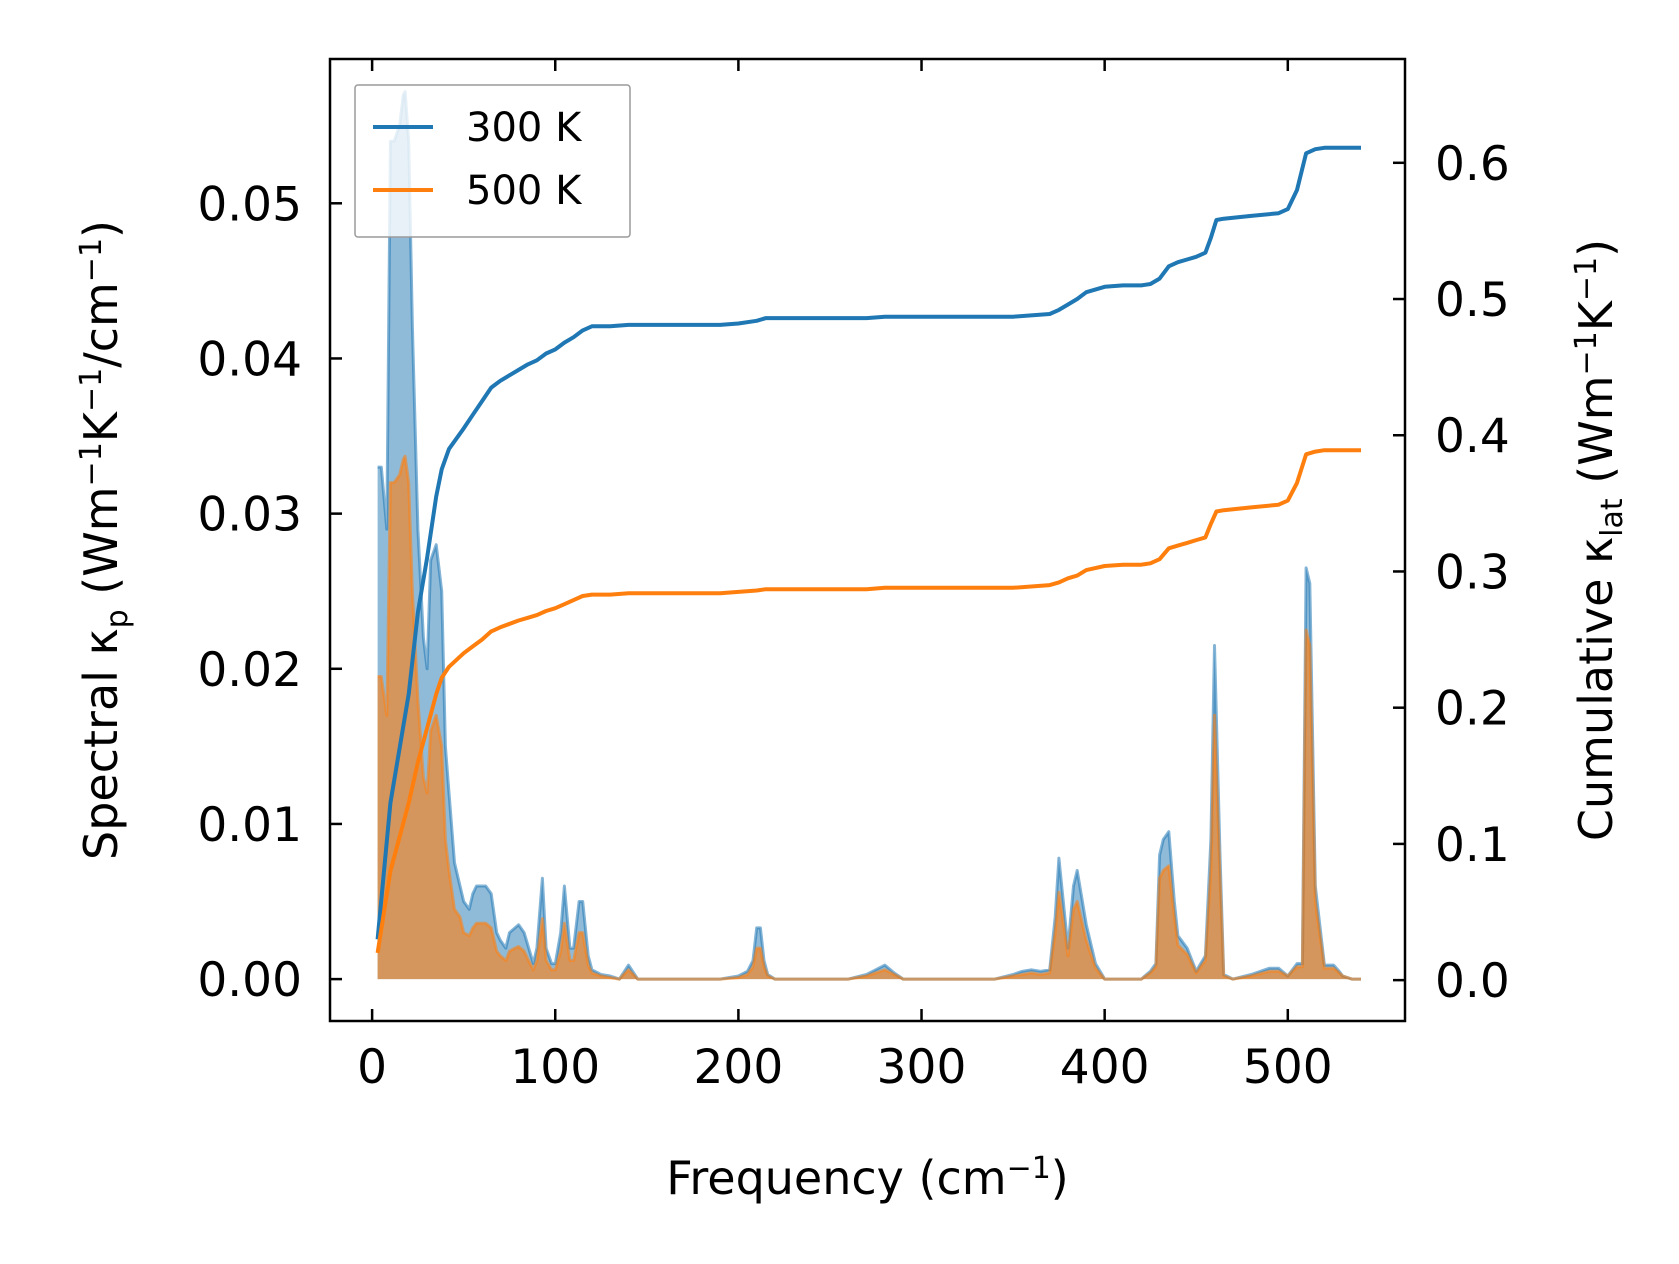  What do you see at coordinates (524, 191) in the screenshot?
I see `legend-label-500k: 500 K` at bounding box center [524, 191].